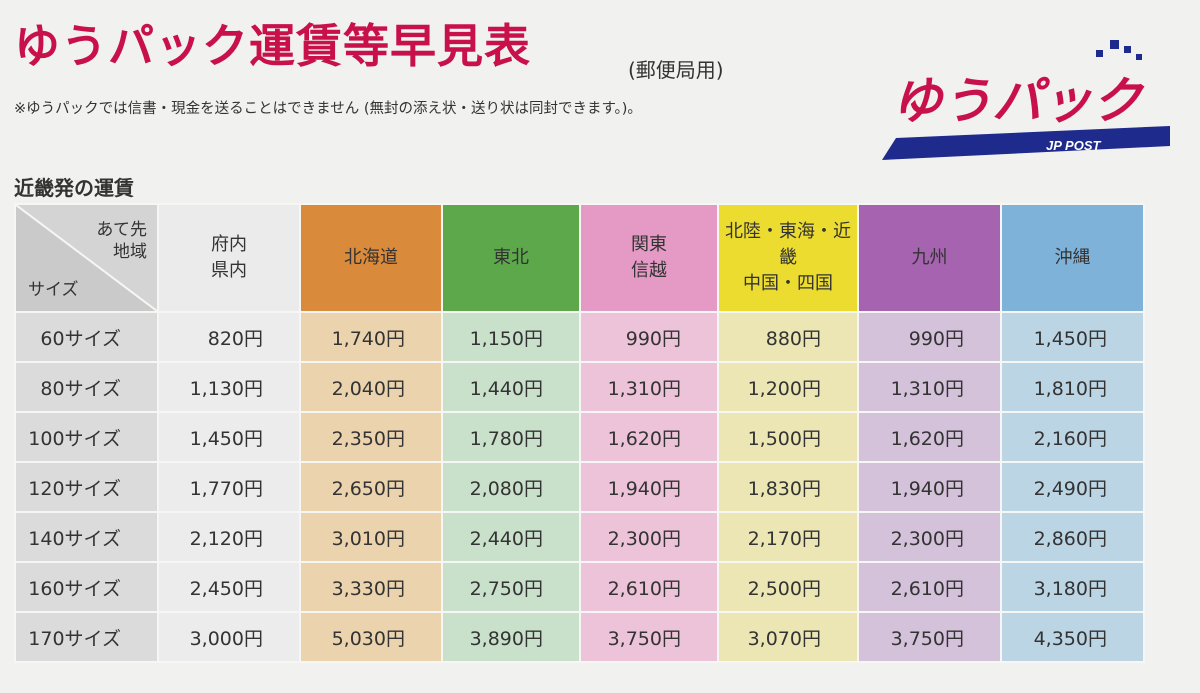 This screenshot has width=1200, height=693. What do you see at coordinates (371, 437) in the screenshot?
I see `price-cell: 2,350円` at bounding box center [371, 437].